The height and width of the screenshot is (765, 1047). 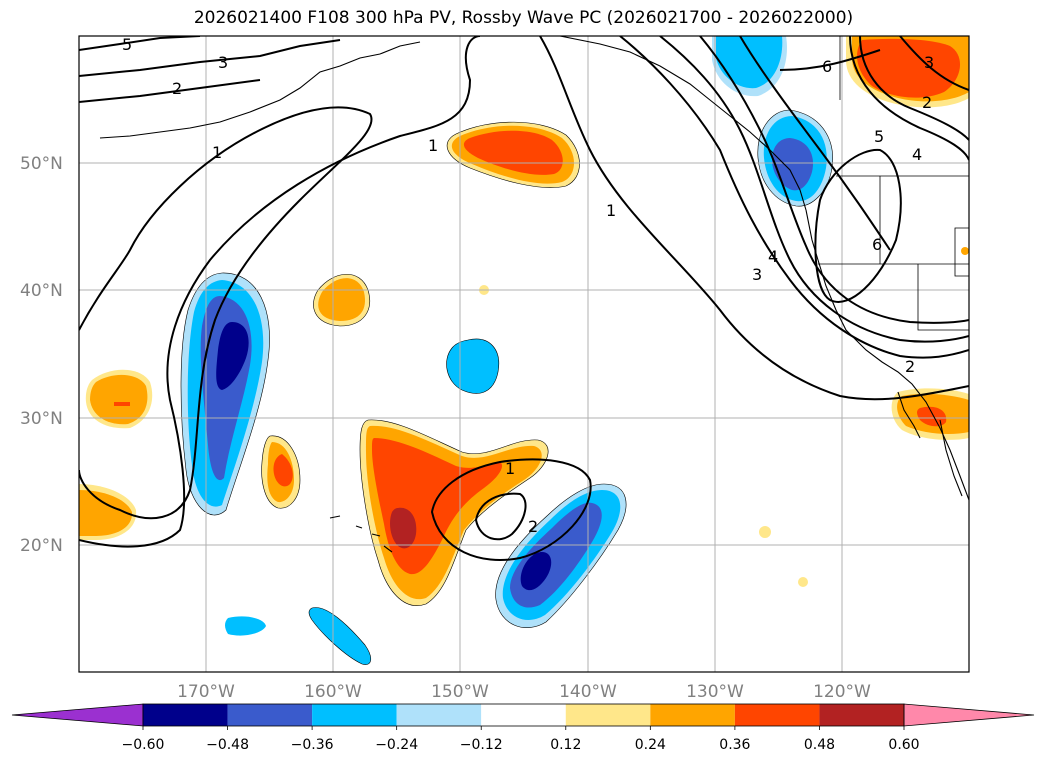 What do you see at coordinates (41, 355) in the screenshot?
I see `latitude-labels: 50°N 40°N 30°N 20°N` at bounding box center [41, 355].